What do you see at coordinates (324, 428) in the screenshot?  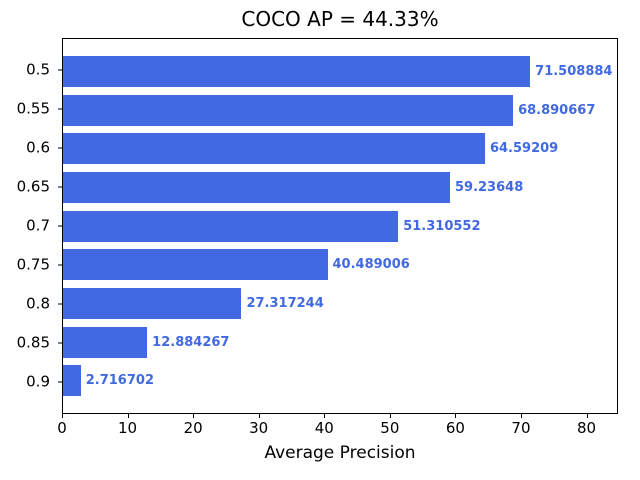 I see `x-tick-label: 40` at bounding box center [324, 428].